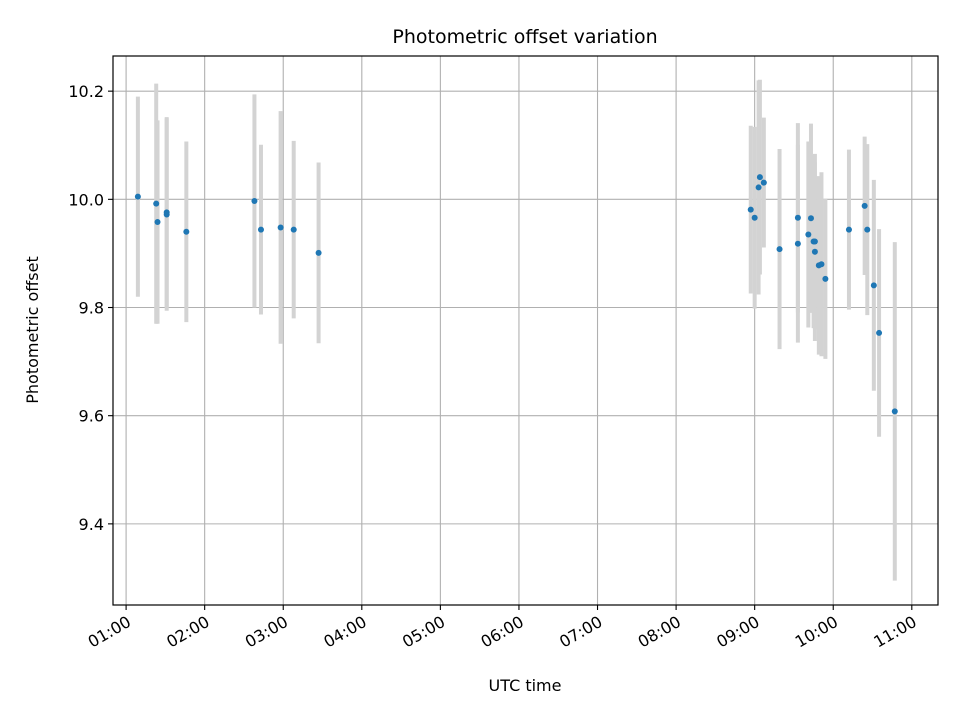 This screenshot has height=720, width=960. I want to click on y-tick-label: 9.8, so click(91, 308).